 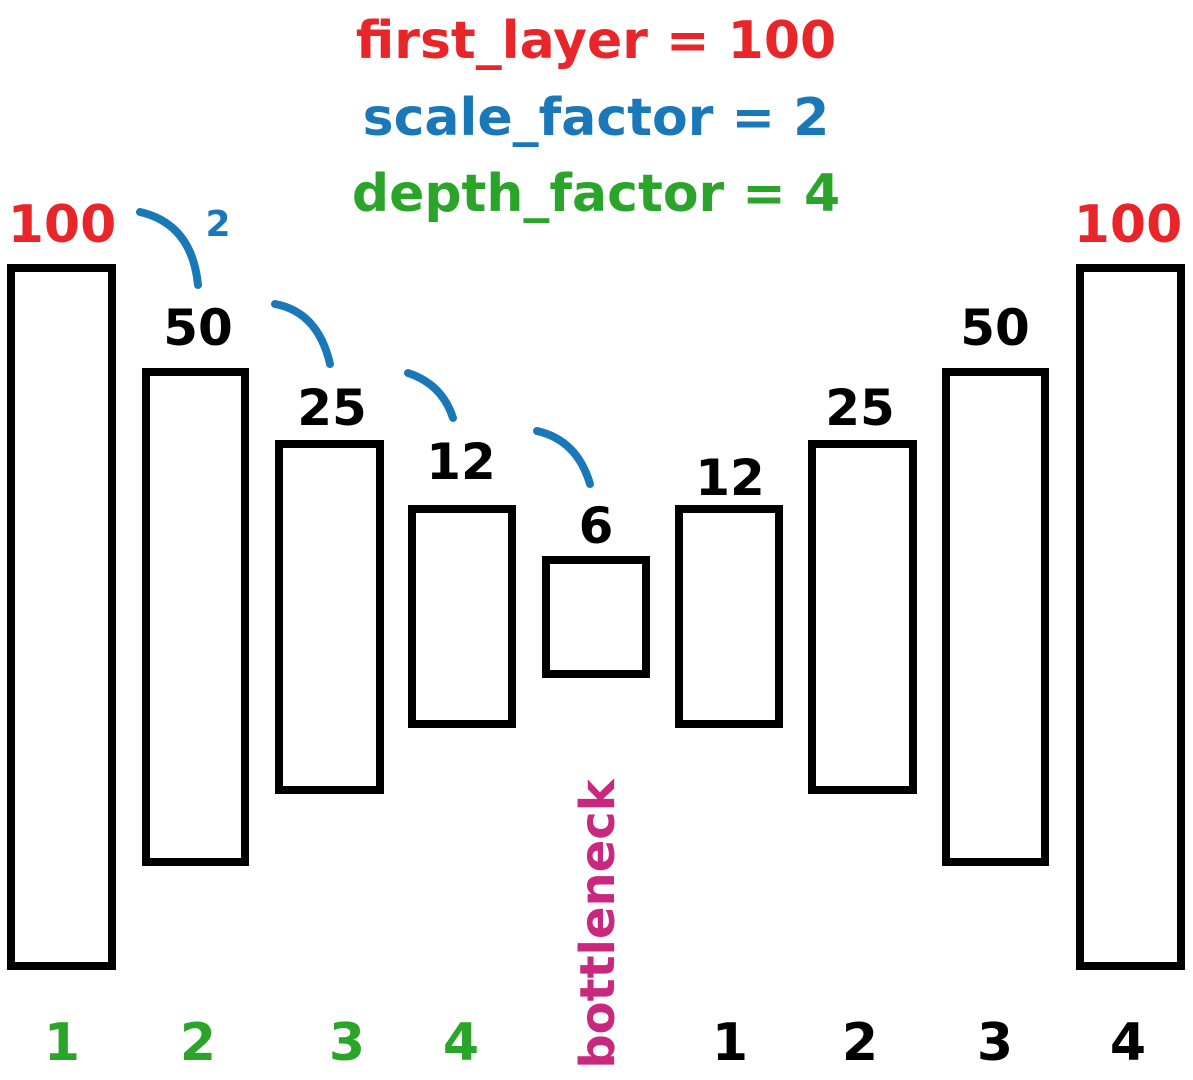 What do you see at coordinates (195, 617) in the screenshot?
I see `encoder-layer-2-box` at bounding box center [195, 617].